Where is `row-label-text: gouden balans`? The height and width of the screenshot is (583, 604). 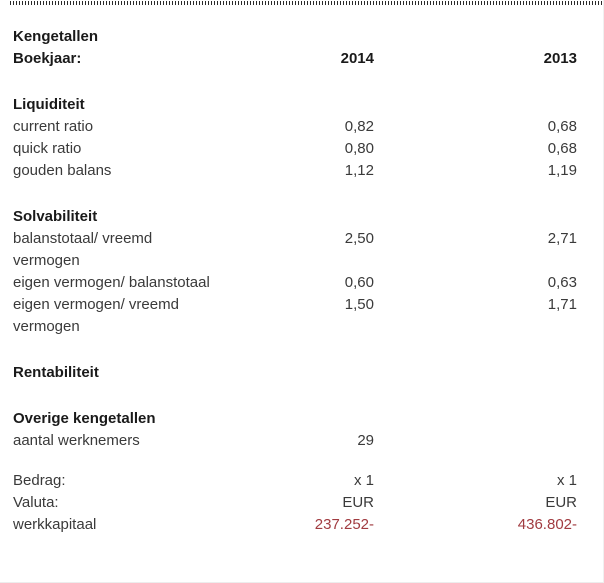
row-label-text: gouden balans is located at coordinates (62, 170).